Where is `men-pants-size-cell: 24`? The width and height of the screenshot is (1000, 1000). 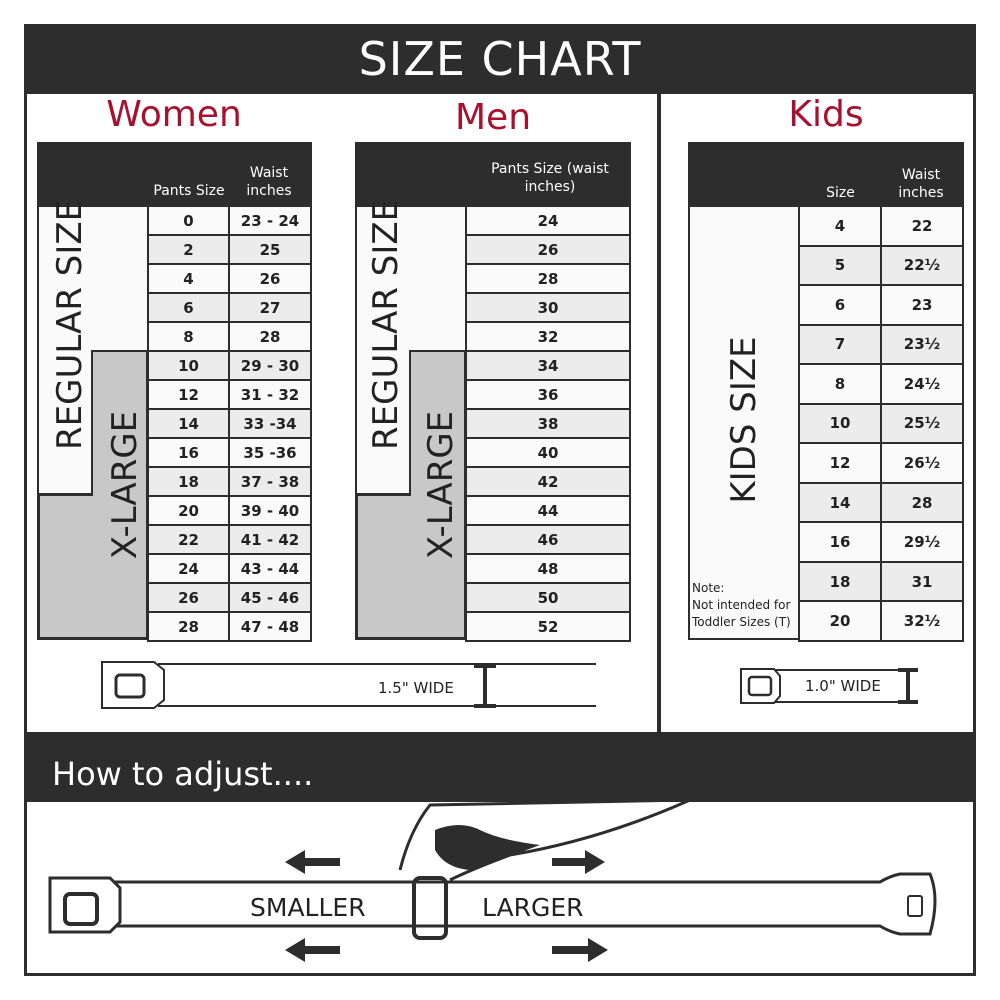 men-pants-size-cell: 24 is located at coordinates (548, 220).